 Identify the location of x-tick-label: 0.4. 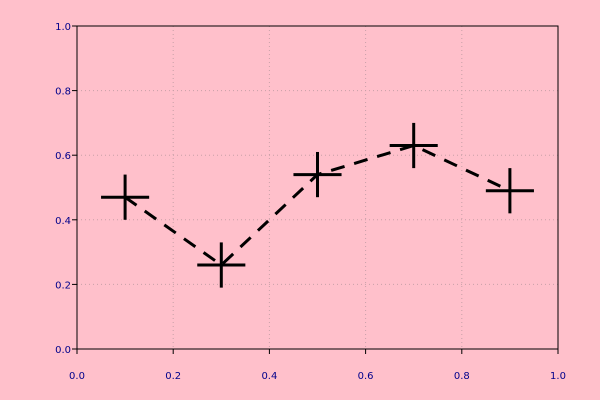
(269, 376).